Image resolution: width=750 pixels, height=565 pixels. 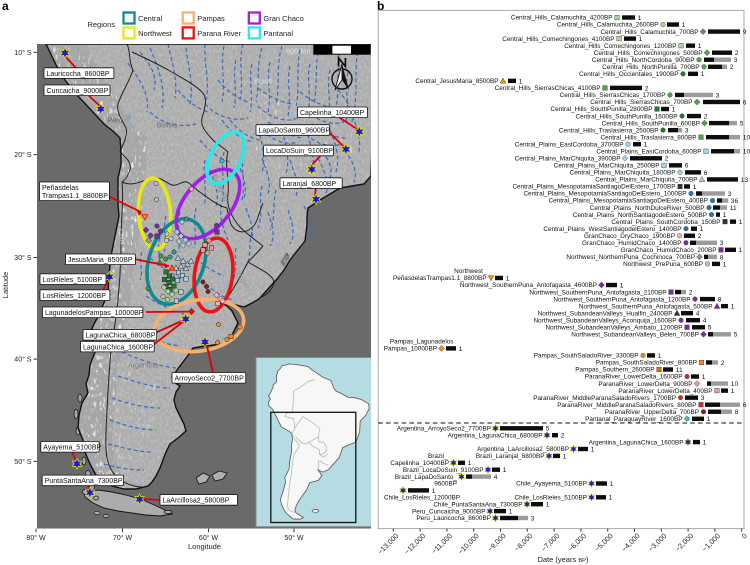 I want to click on svg-text: Pantanal, so click(x=278, y=33).